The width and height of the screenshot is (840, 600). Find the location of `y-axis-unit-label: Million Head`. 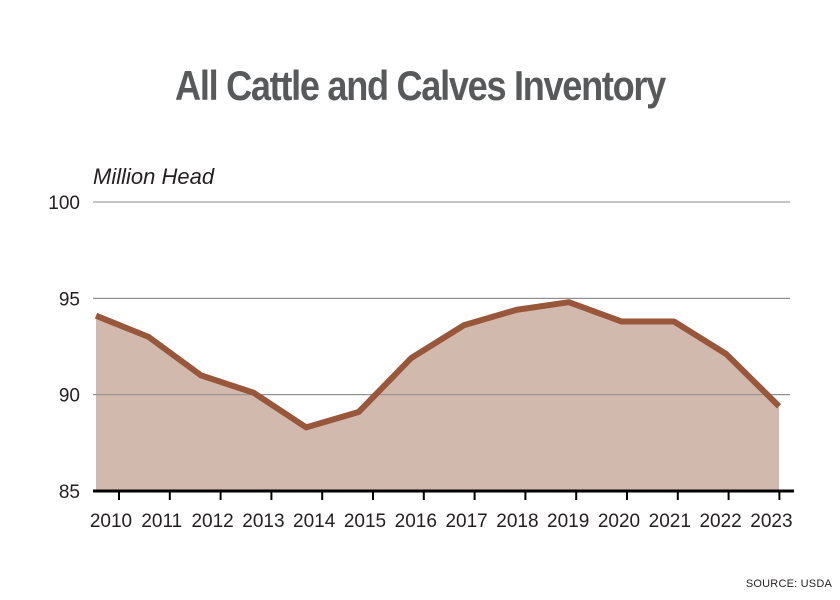

y-axis-unit-label: Million Head is located at coordinates (154, 176).